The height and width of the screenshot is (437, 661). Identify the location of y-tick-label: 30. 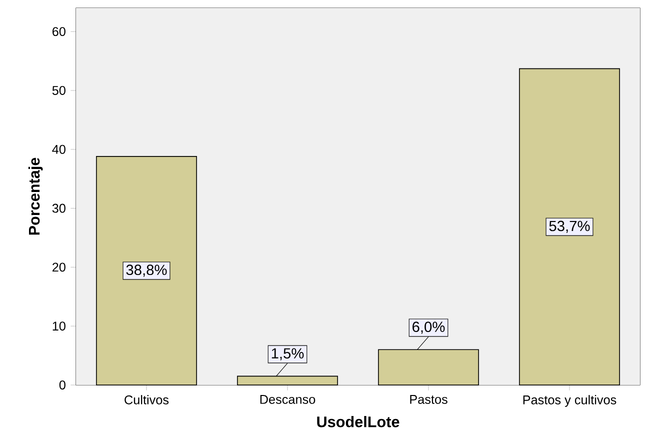
(59, 208).